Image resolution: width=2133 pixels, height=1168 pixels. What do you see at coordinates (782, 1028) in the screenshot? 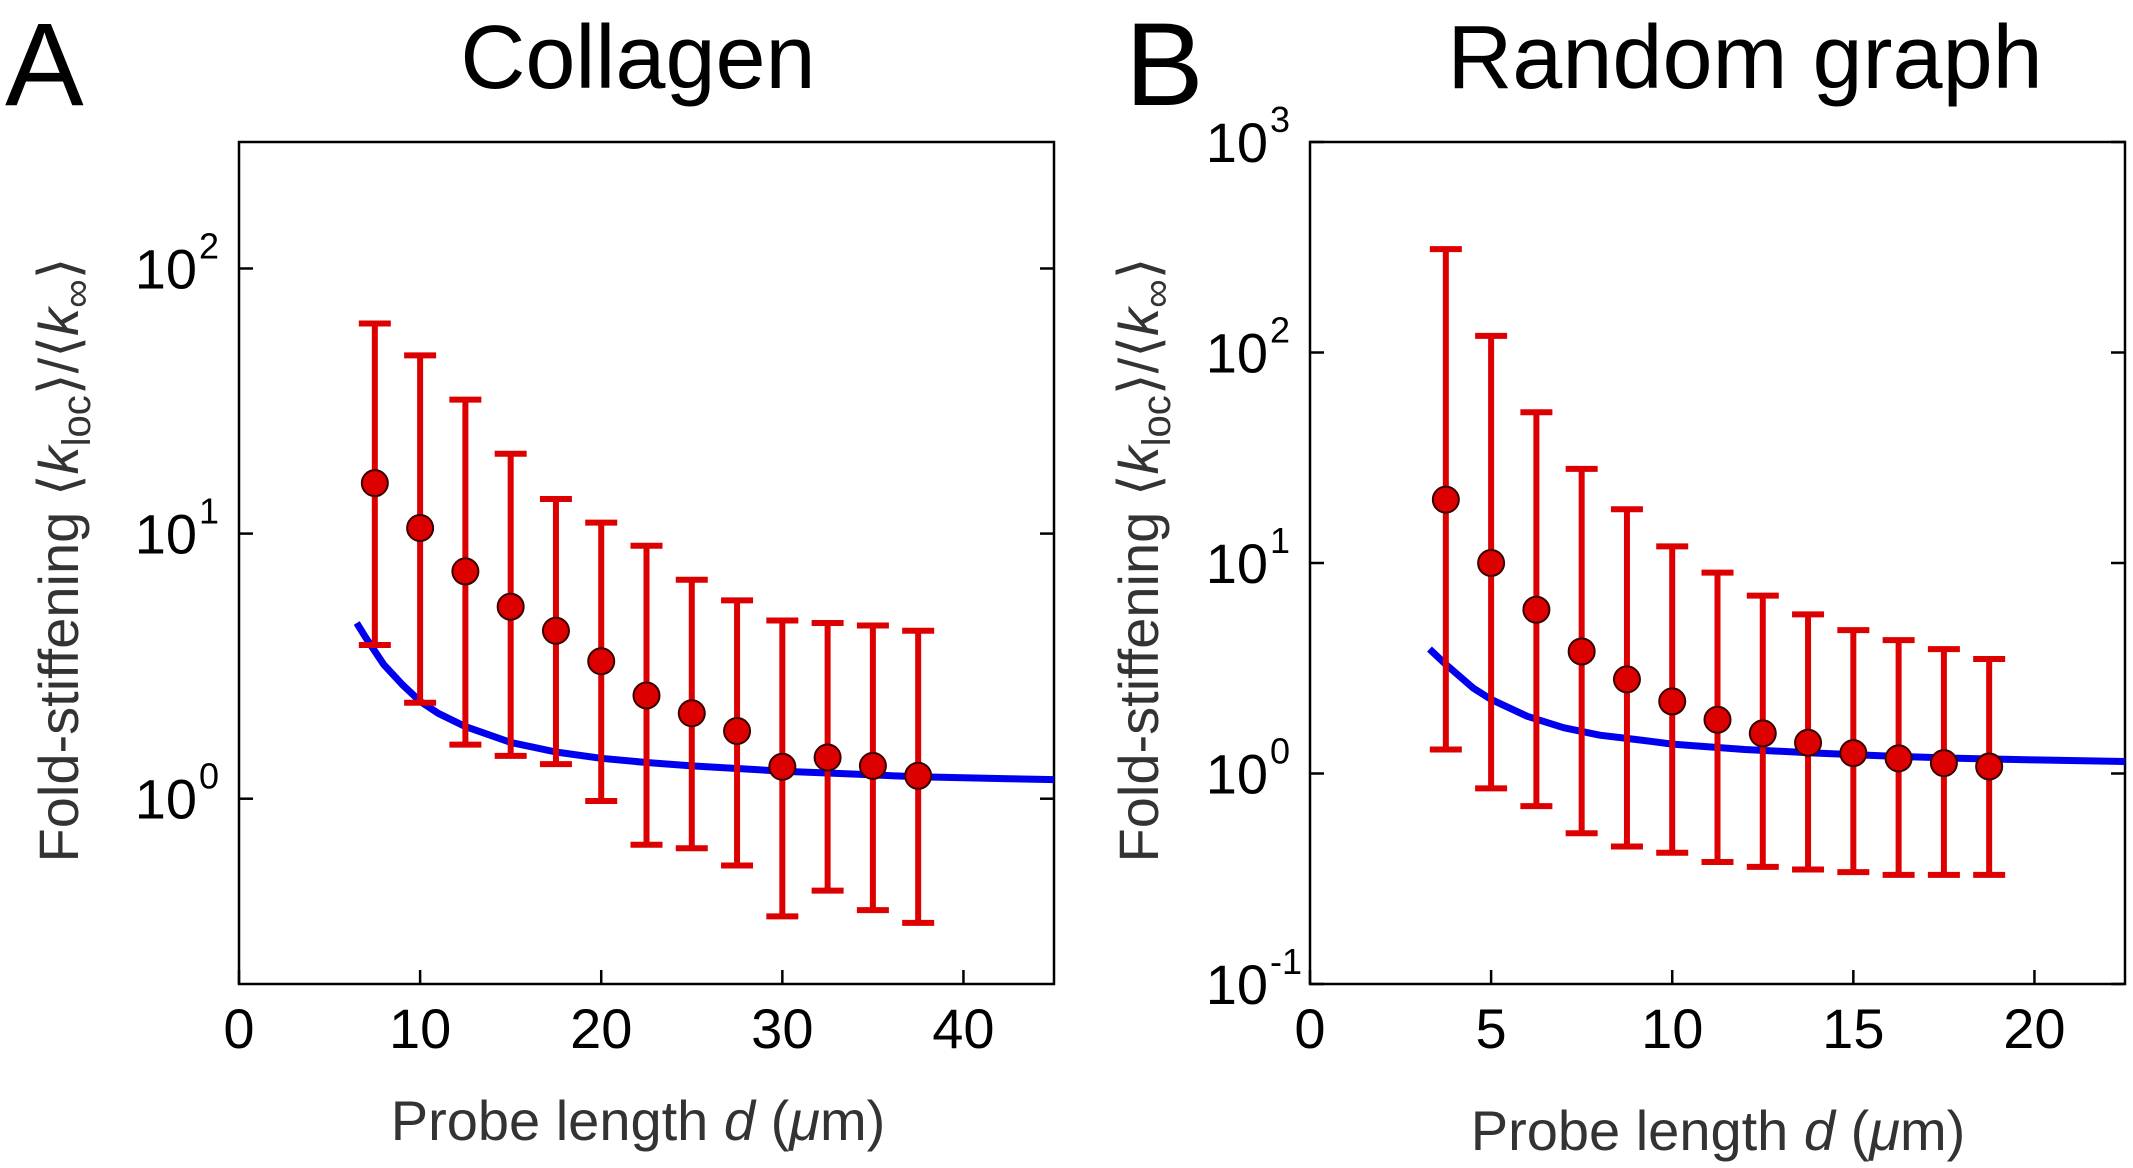
I see `panel-a-x-tick-label: 30` at bounding box center [782, 1028].